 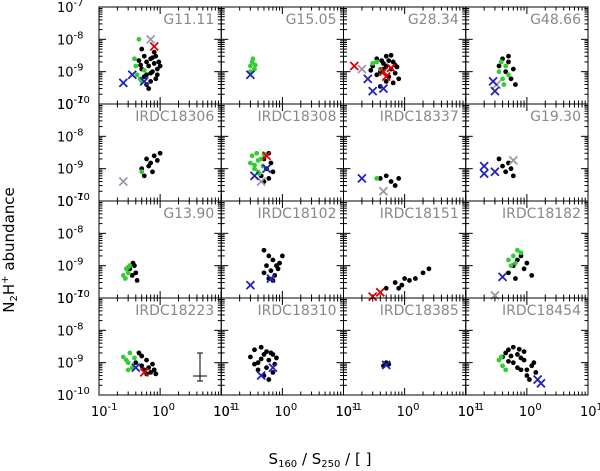 What do you see at coordinates (555, 117) in the screenshot?
I see `panel-label: G19.30` at bounding box center [555, 117].